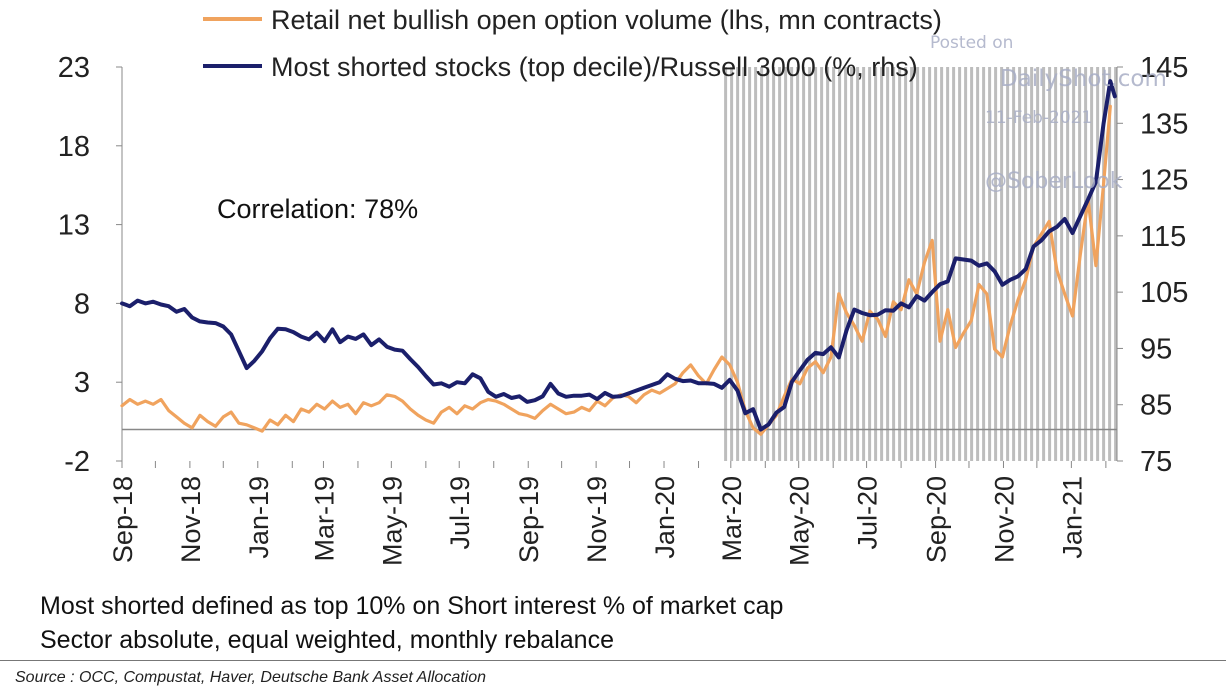  I want to click on left-tick-label: 18, so click(74, 147).